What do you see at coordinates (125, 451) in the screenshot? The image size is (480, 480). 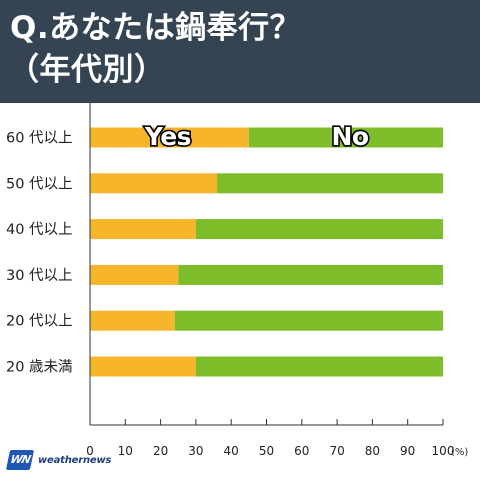 I see `x-tick-label: 10` at bounding box center [125, 451].